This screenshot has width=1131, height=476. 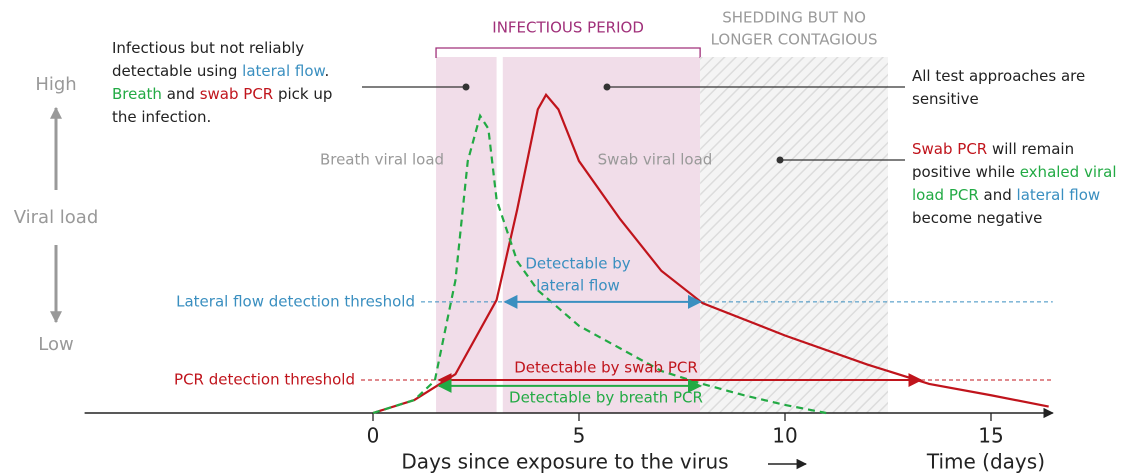 What do you see at coordinates (302, 94) in the screenshot?
I see `annotation-text: pick up` at bounding box center [302, 94].